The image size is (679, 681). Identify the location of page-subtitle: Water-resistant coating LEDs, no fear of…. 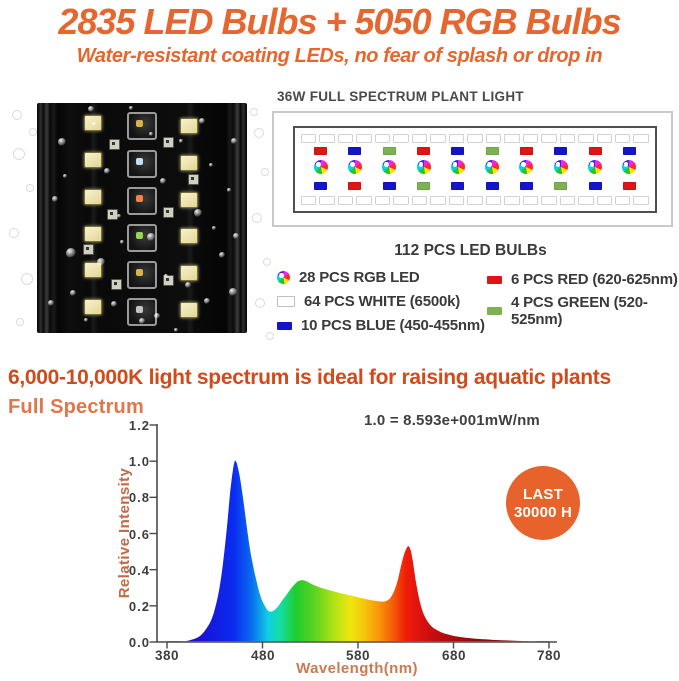
(339, 56).